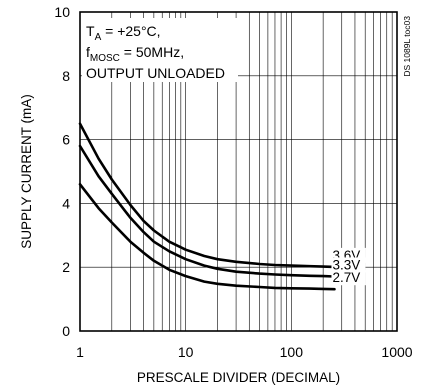 The image size is (425, 390). I want to click on y-tick-label: 0, so click(66, 331).